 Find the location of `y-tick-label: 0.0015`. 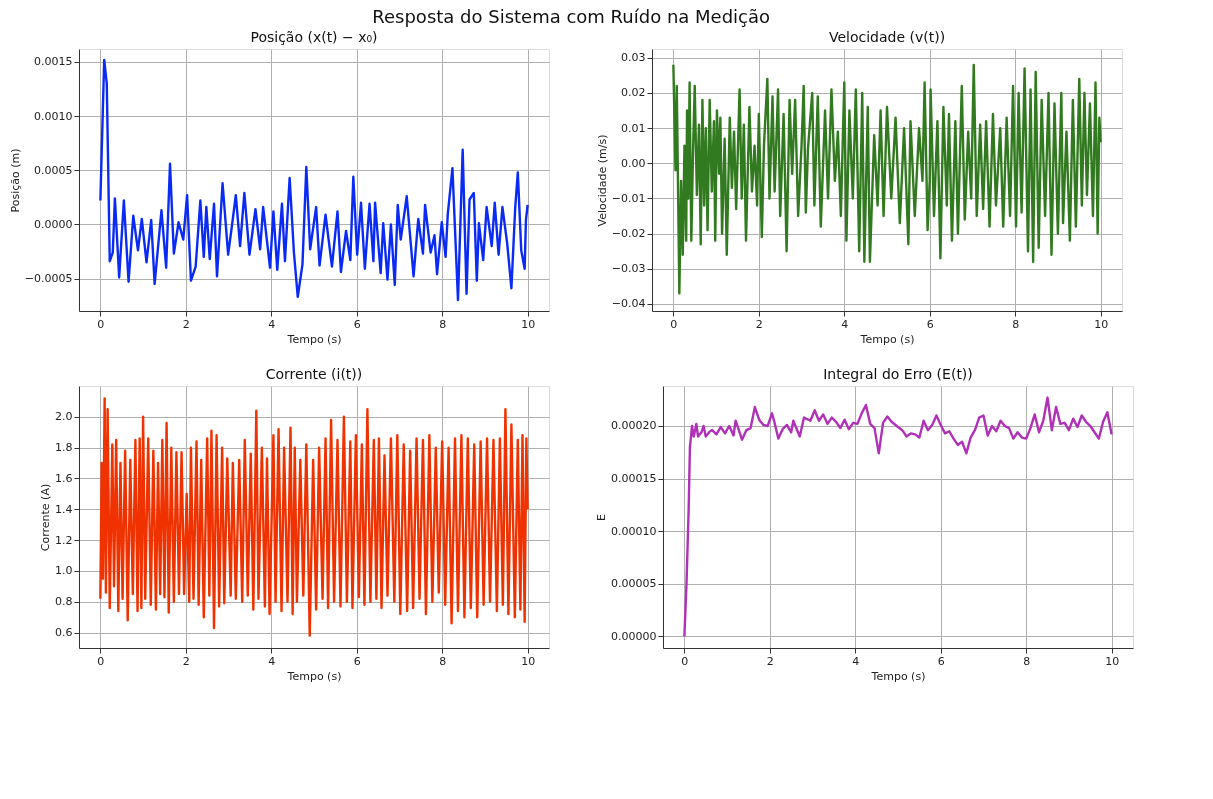

y-tick-label: 0.0015 is located at coordinates (53, 62).